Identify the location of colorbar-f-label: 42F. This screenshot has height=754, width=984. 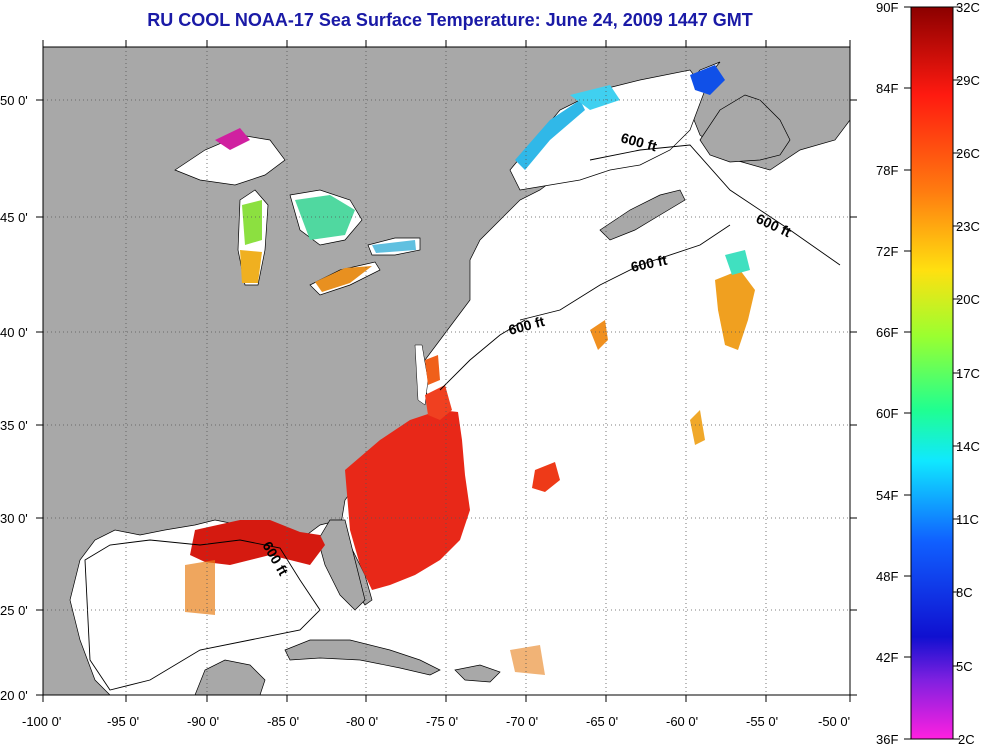
(887, 657).